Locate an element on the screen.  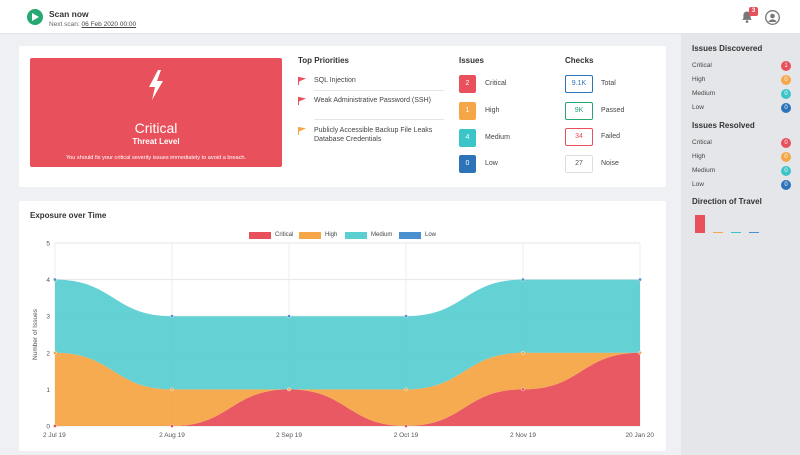
top-priorities-title: Top Priorities is located at coordinates (323, 60).